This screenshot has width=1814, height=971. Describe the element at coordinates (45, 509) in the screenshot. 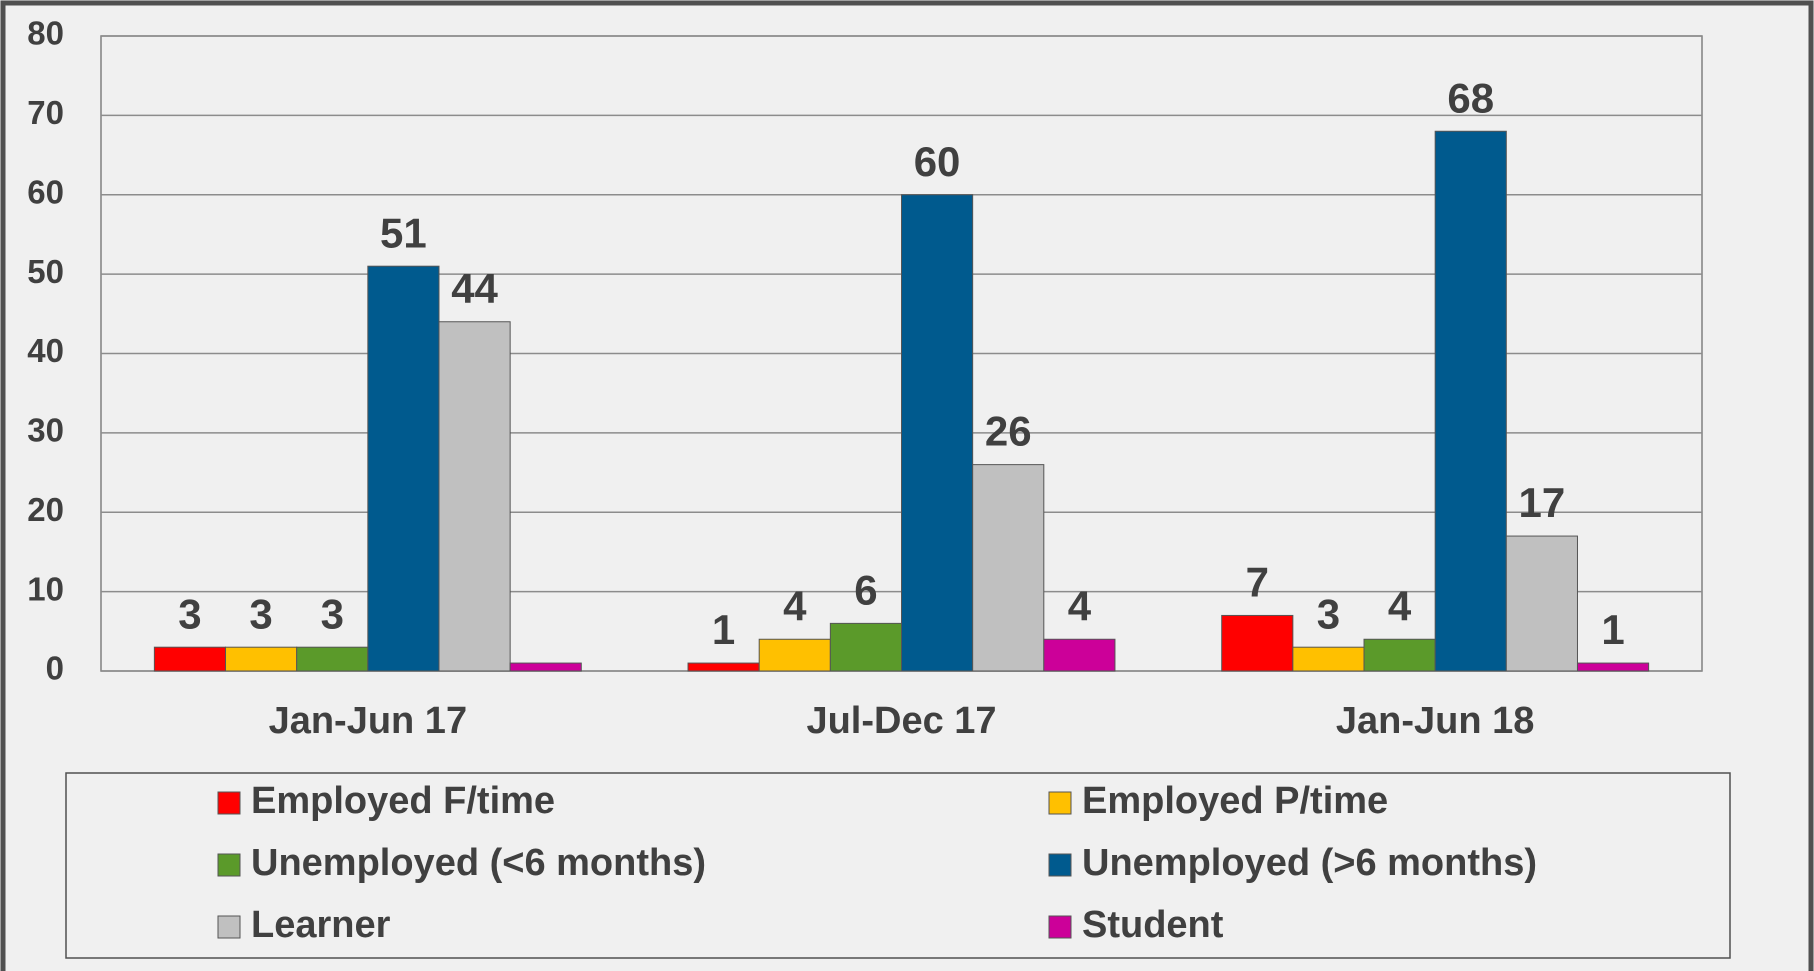

I see `y-tick-label: 20` at that location.